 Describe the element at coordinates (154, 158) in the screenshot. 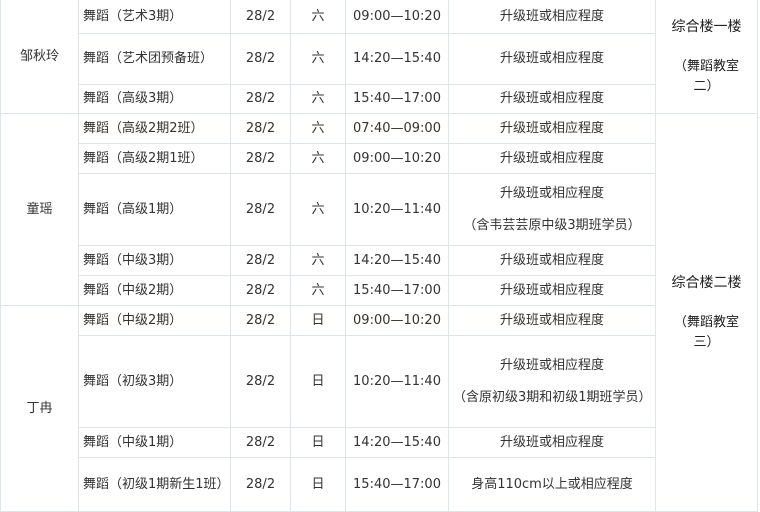

I see `course-cell: 舞蹈（高级2期1班）` at that location.